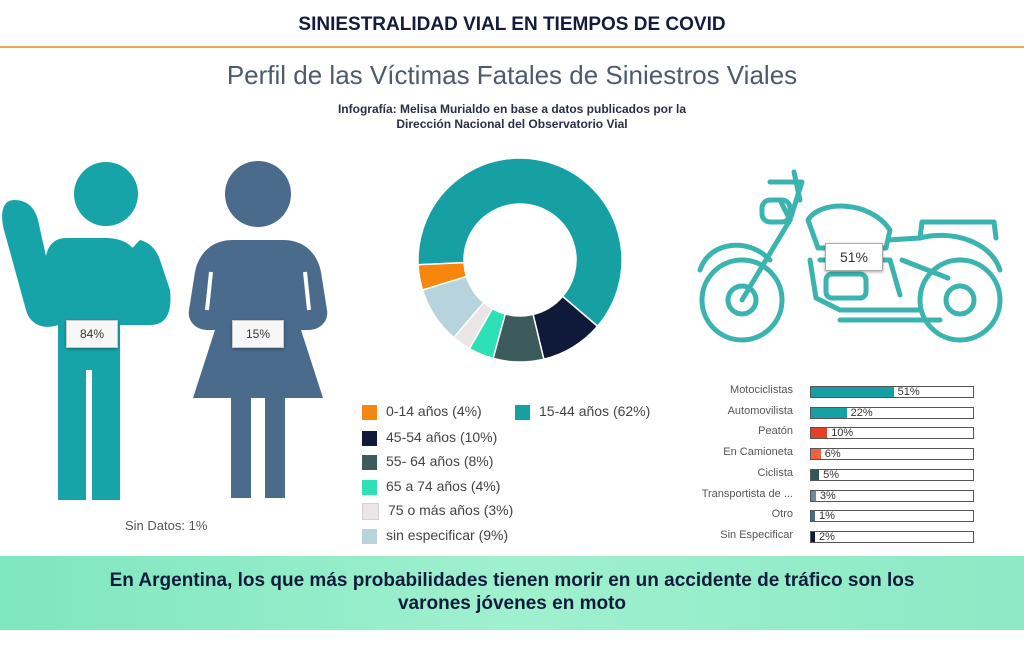  Describe the element at coordinates (775, 431) in the screenshot. I see `bar-label-2: Peatón` at that location.